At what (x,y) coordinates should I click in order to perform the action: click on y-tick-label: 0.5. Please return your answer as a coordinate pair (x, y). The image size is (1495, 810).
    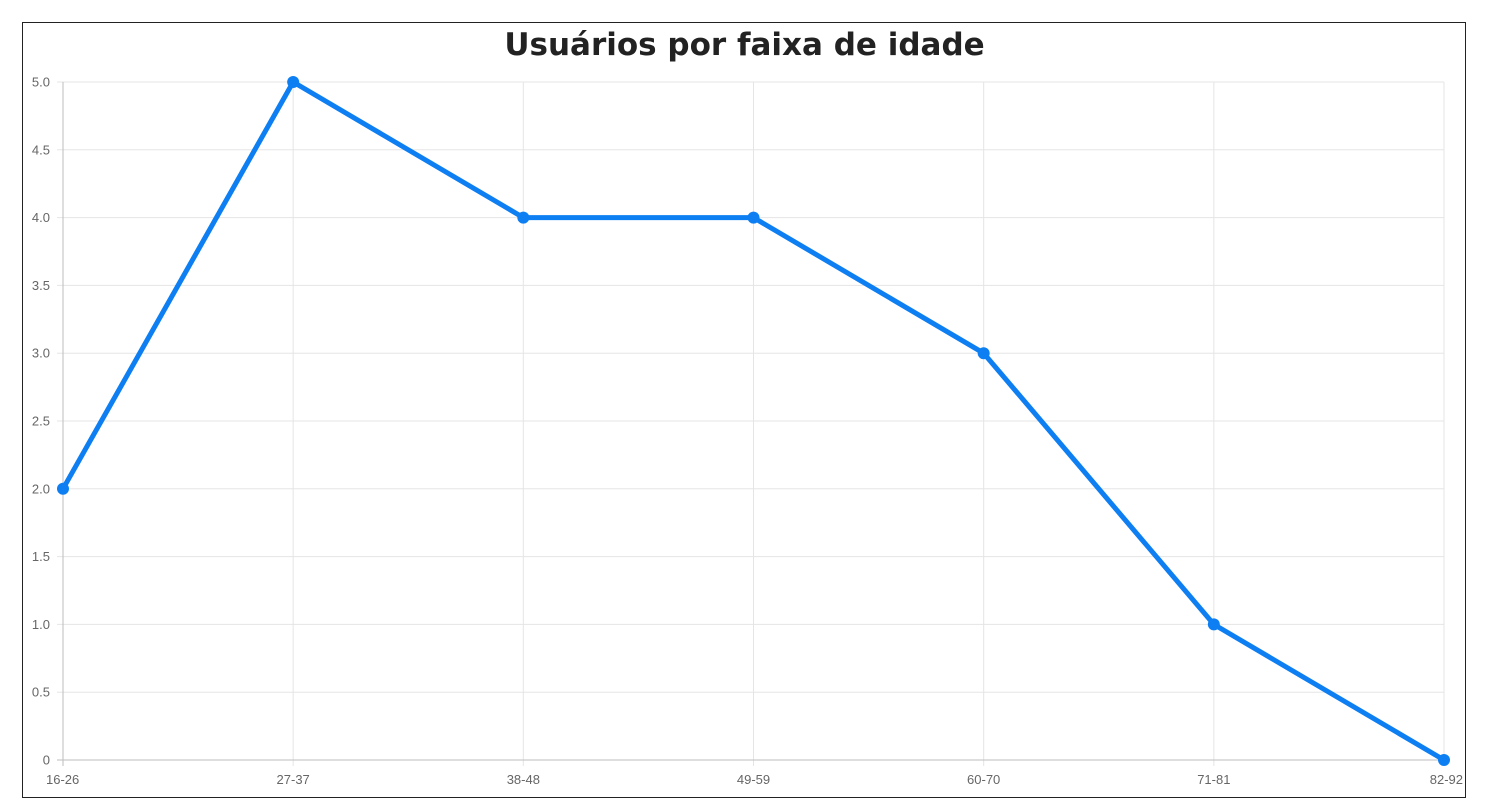
    Looking at the image, I should click on (41, 692).